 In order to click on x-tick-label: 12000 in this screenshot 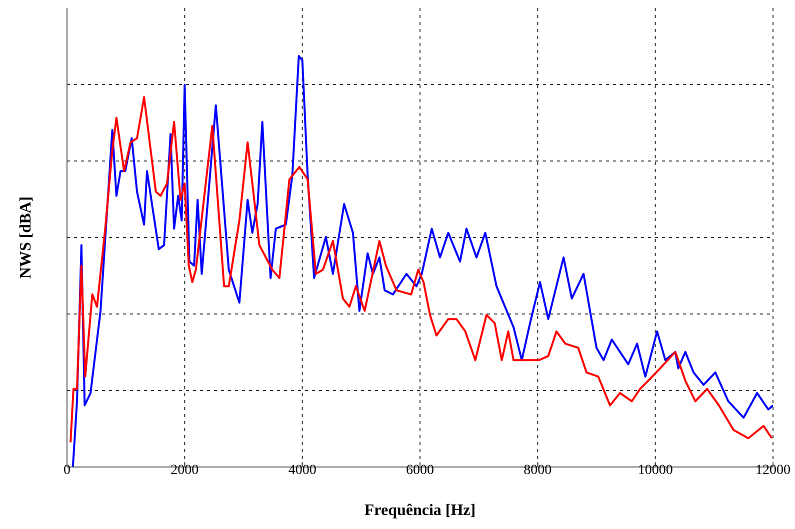, I will do `click(773, 470)`.